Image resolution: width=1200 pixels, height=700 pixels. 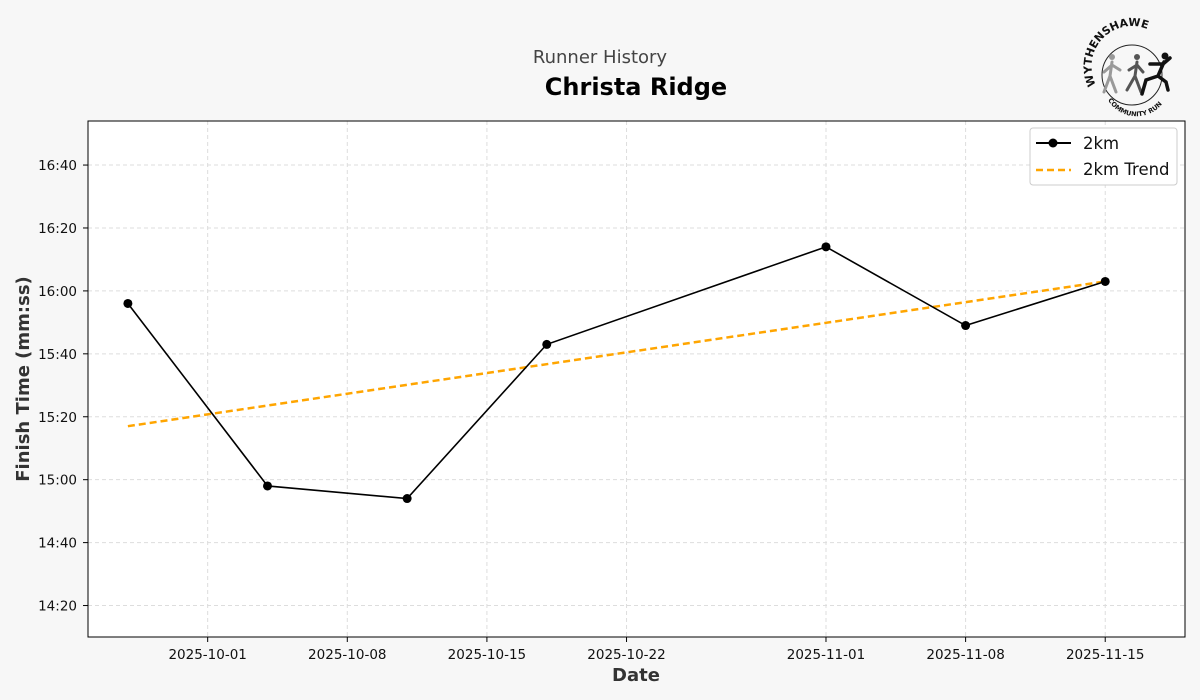 What do you see at coordinates (207, 655) in the screenshot?
I see `x-tick-label: 2025-10-01` at bounding box center [207, 655].